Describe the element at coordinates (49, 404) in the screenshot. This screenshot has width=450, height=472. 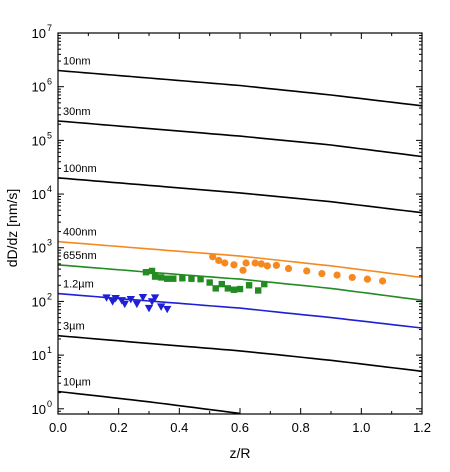
I see `y-tick-exponent: 0` at that location.